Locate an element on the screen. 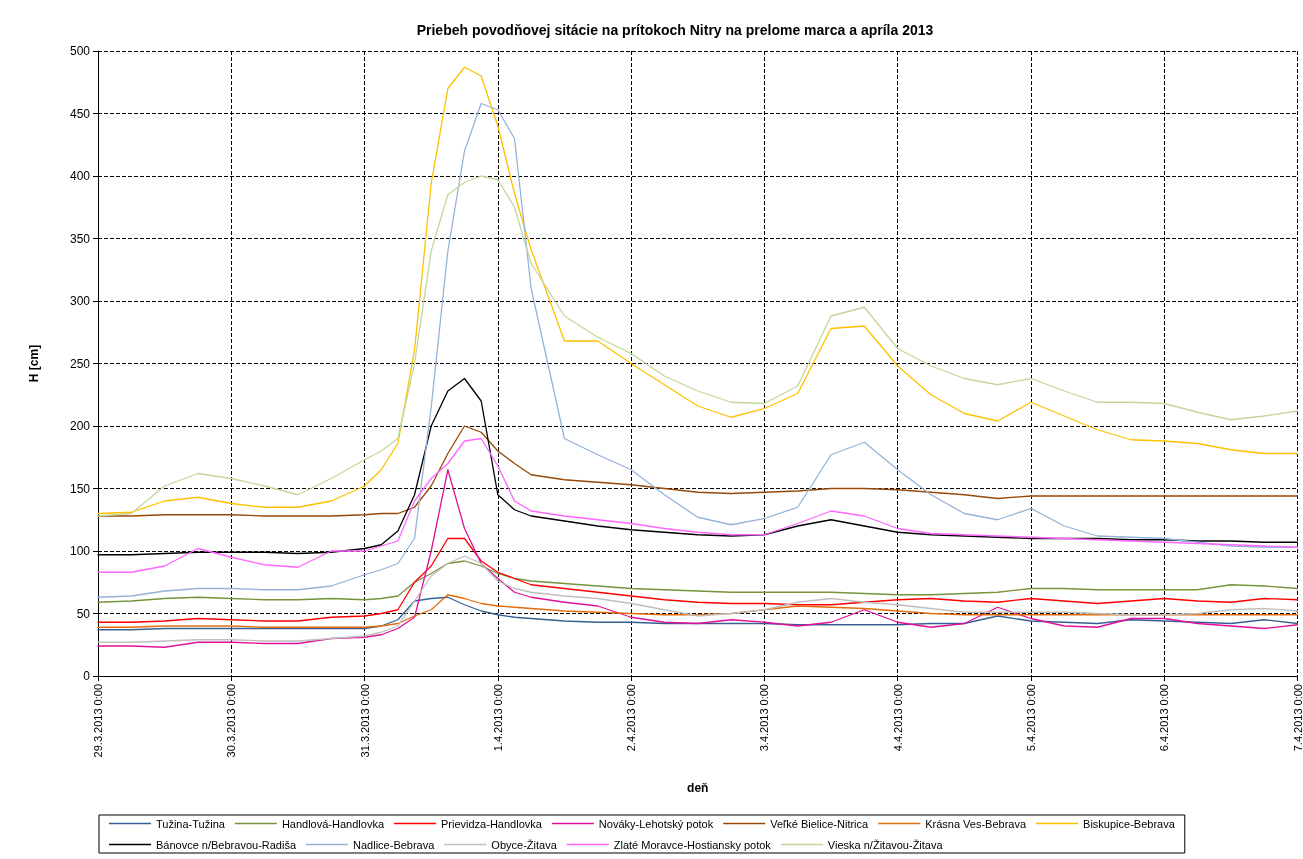 Image resolution: width=1303 pixels, height=859 pixels. x-tick-label: 30.3.2013 0:00 is located at coordinates (231, 721).